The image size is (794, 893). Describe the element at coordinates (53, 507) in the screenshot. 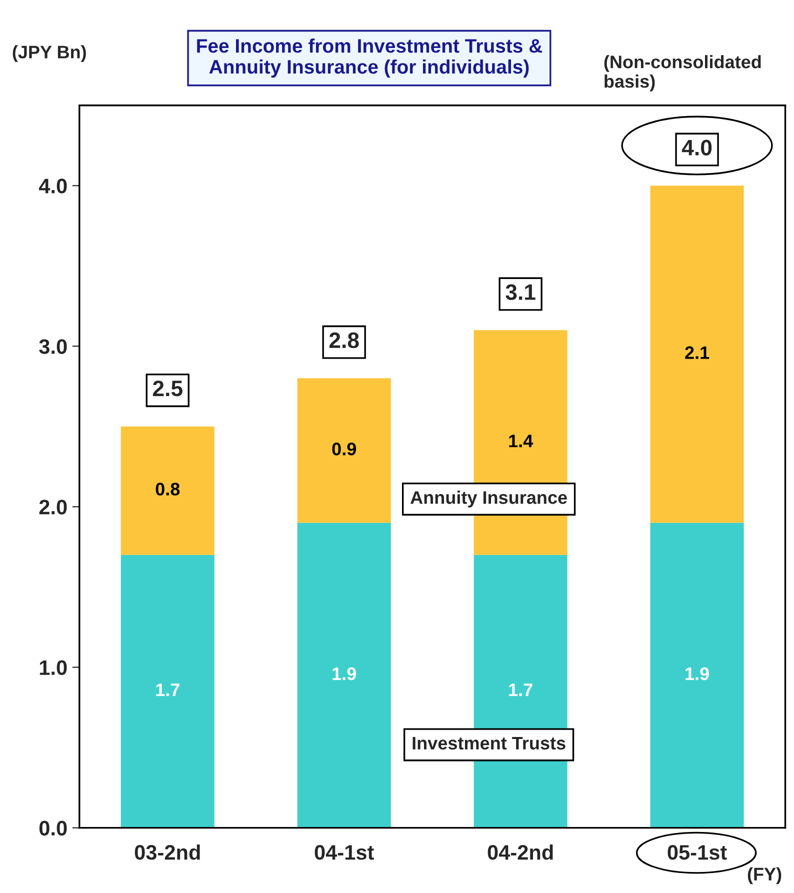

I see `y-tick-label: 2.0` at that location.